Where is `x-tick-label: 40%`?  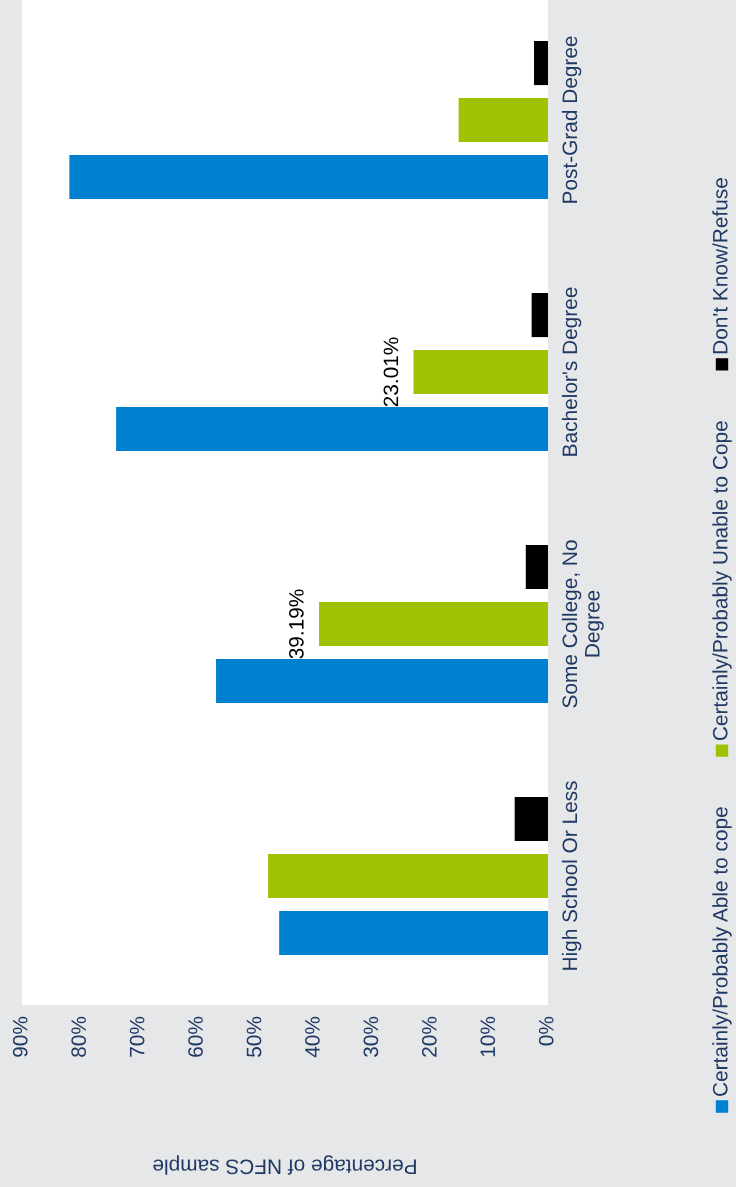 x-tick-label: 40% is located at coordinates (312, 1037).